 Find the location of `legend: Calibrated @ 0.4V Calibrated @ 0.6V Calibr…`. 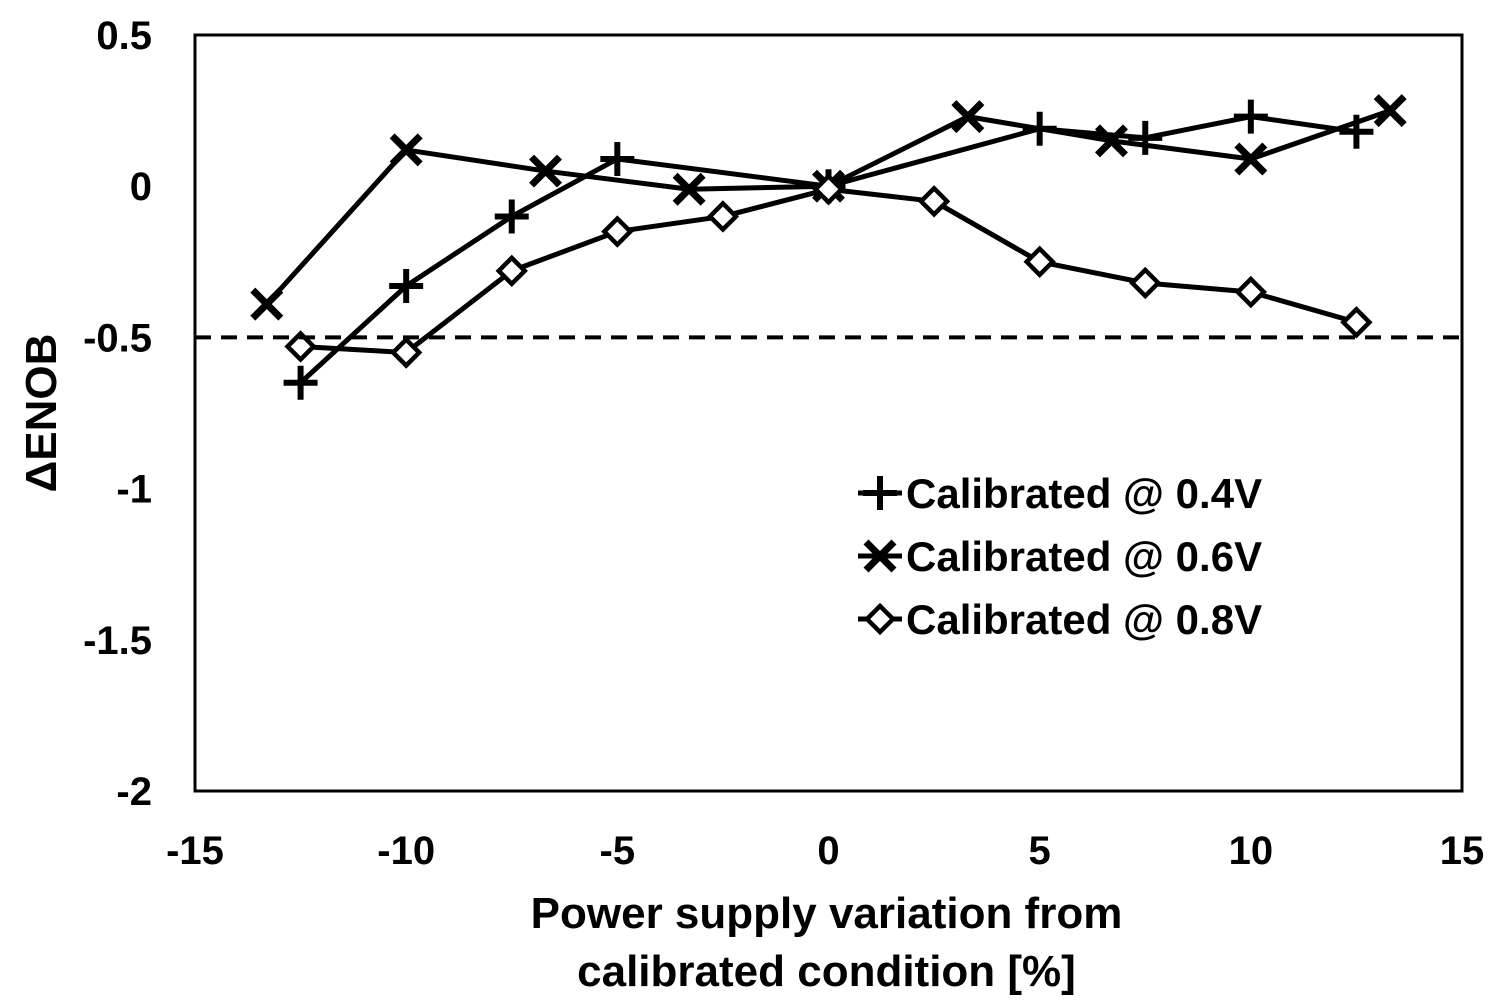

legend: Calibrated @ 0.4V Calibrated @ 0.6V Calibr… is located at coordinates (1060, 556).